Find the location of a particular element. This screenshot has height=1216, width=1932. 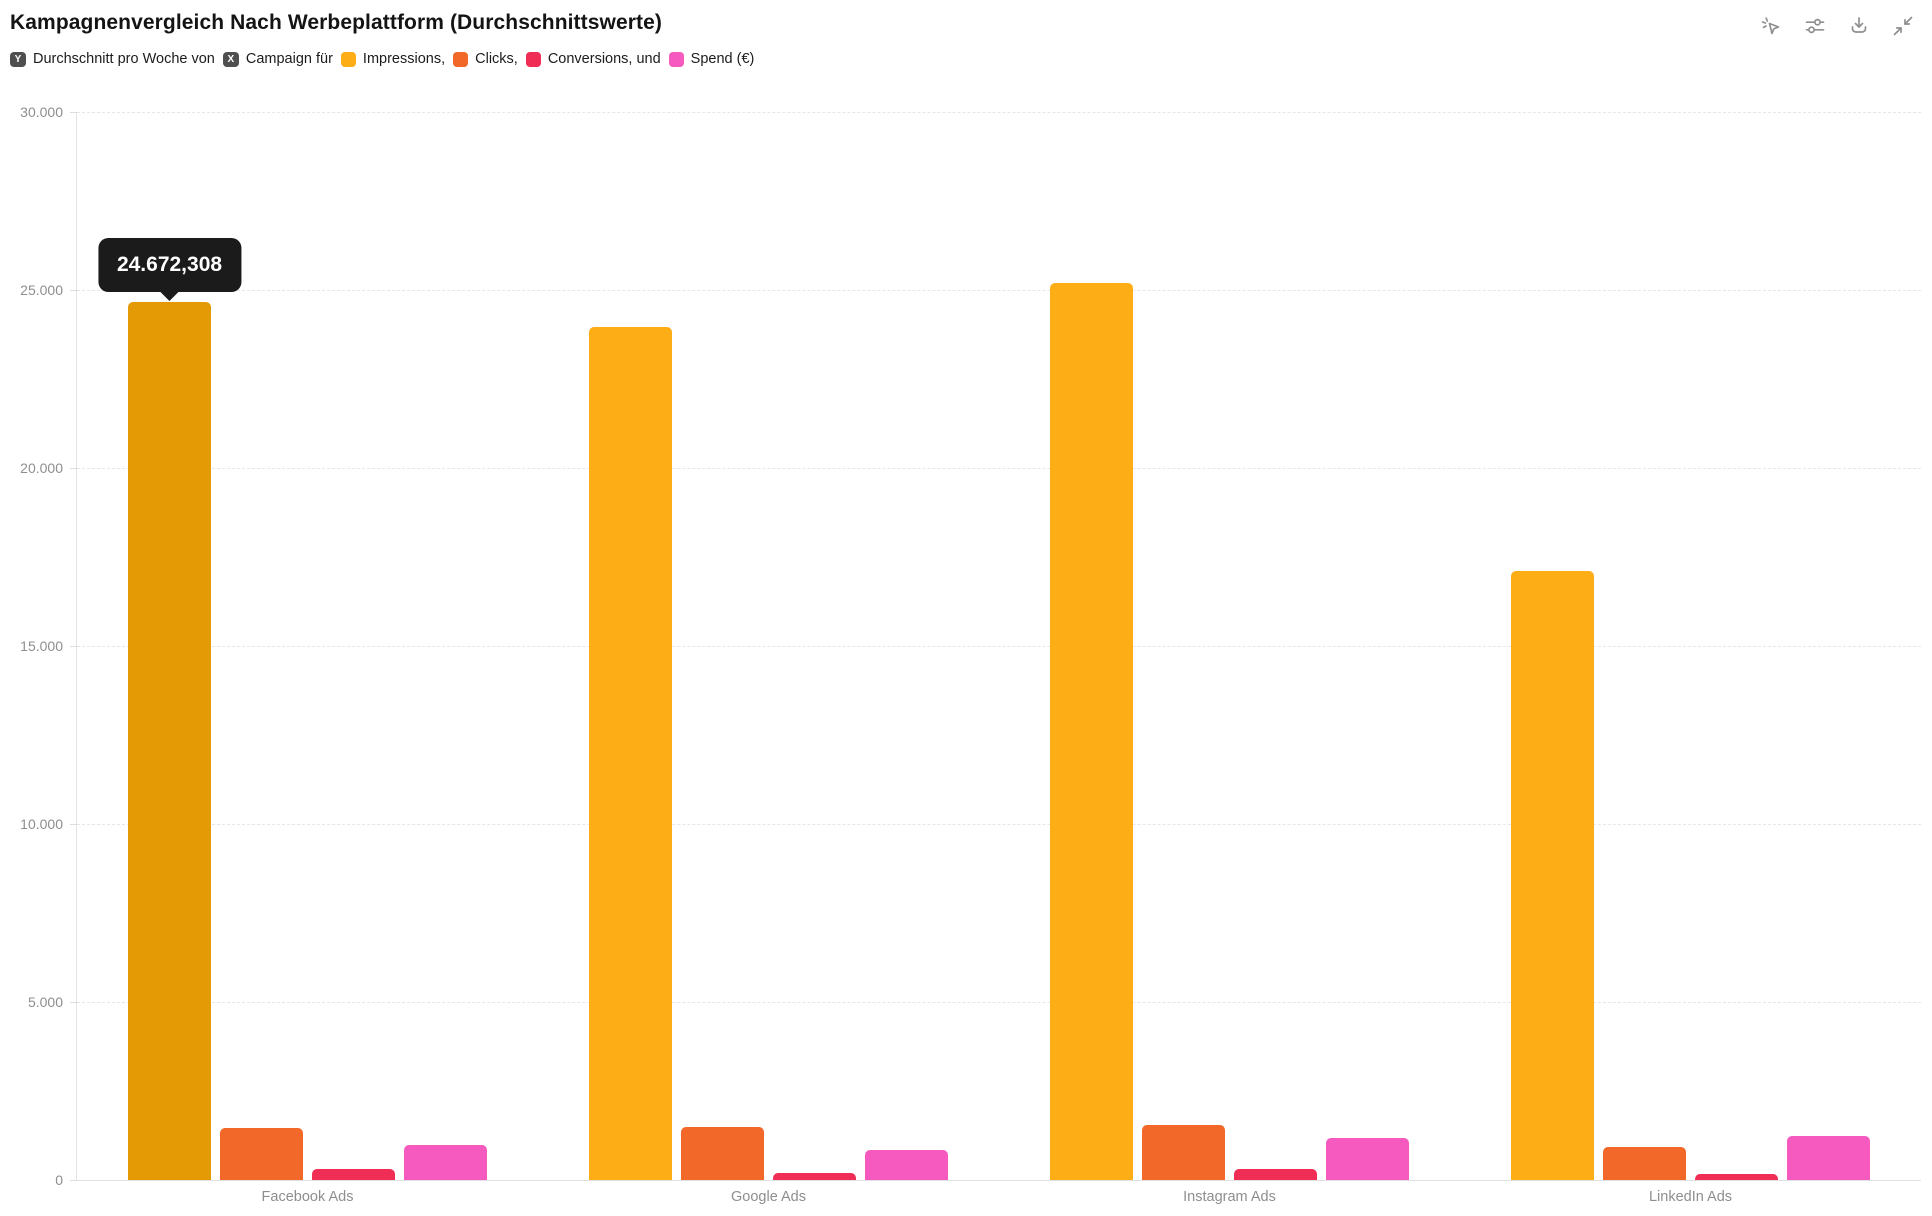

bar-instagram-ads-clicks is located at coordinates (1183, 1152).